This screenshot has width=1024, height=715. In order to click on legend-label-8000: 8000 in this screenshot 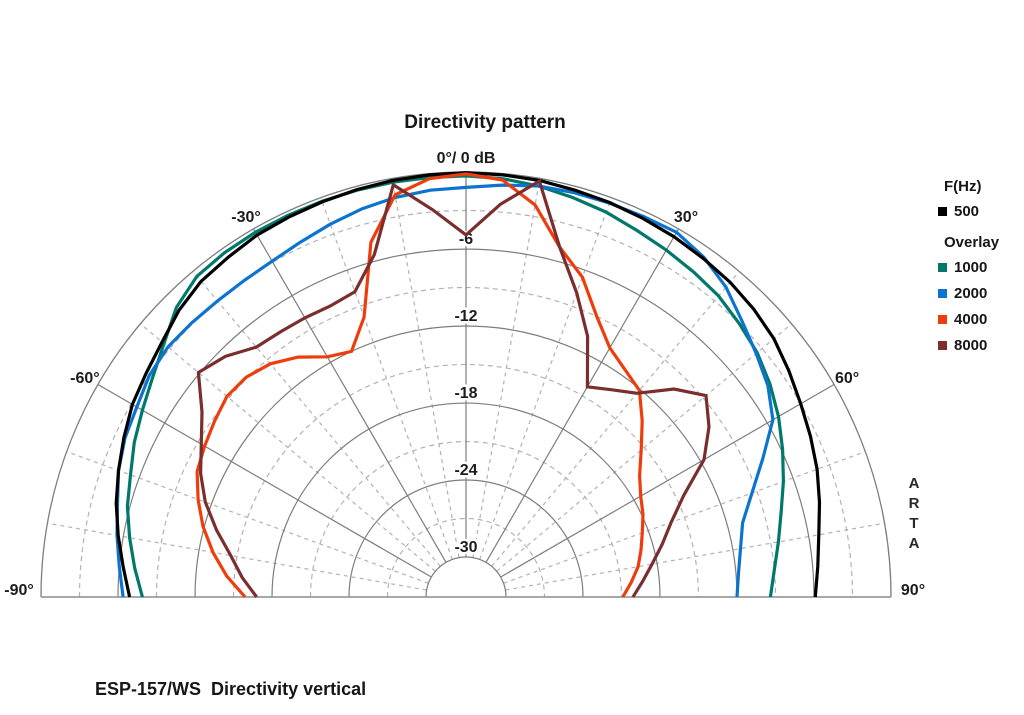, I will do `click(971, 345)`.